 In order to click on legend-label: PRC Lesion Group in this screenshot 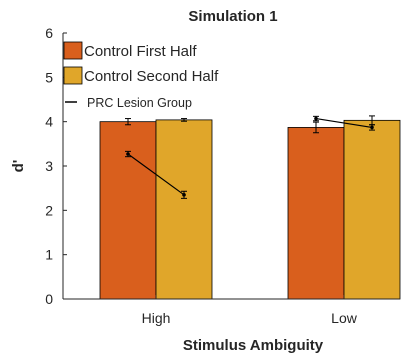, I will do `click(139, 103)`.